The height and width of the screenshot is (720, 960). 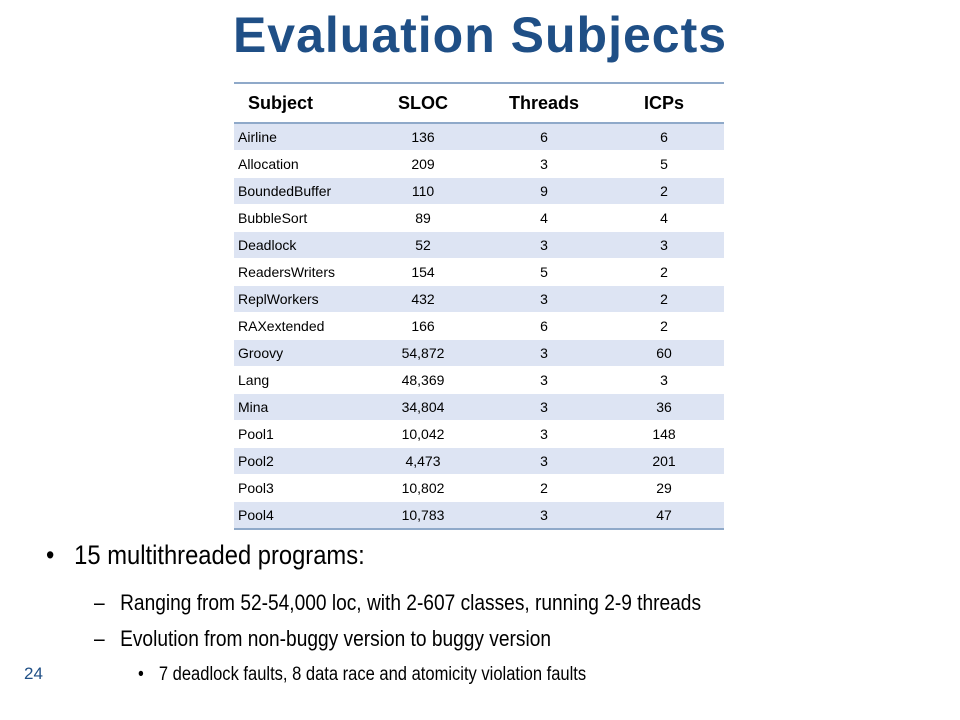 What do you see at coordinates (664, 137) in the screenshot?
I see `cell-icps: 6` at bounding box center [664, 137].